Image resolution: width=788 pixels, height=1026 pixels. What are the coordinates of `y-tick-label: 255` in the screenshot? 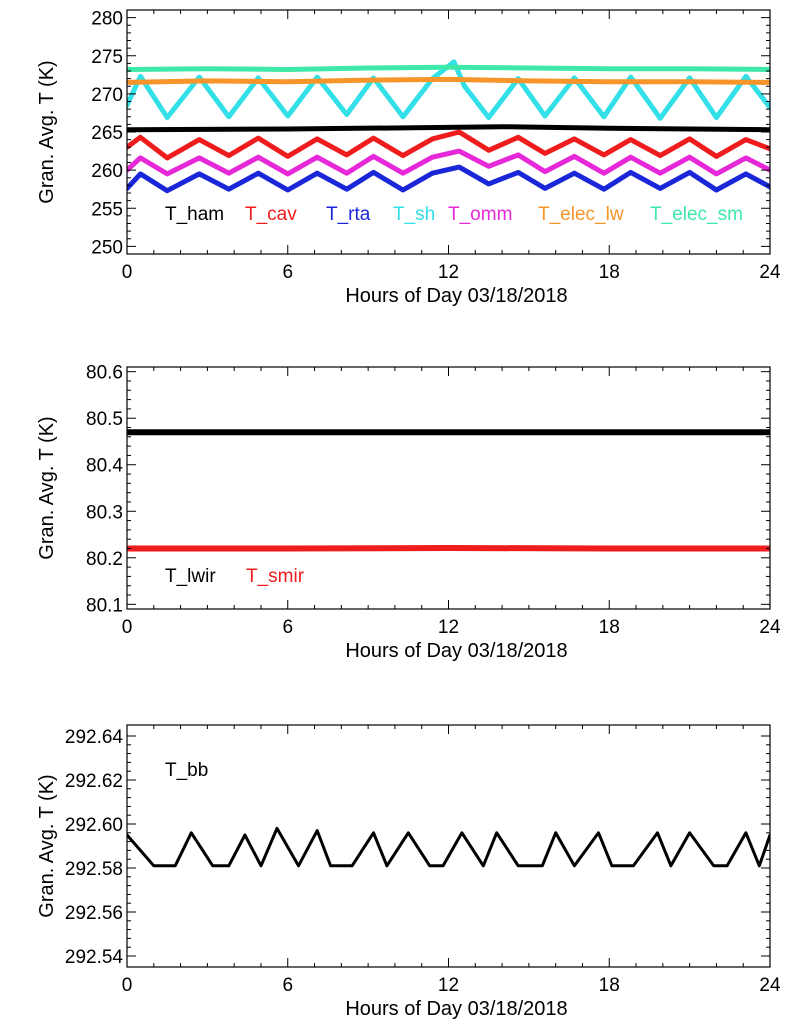 It's located at (107, 209).